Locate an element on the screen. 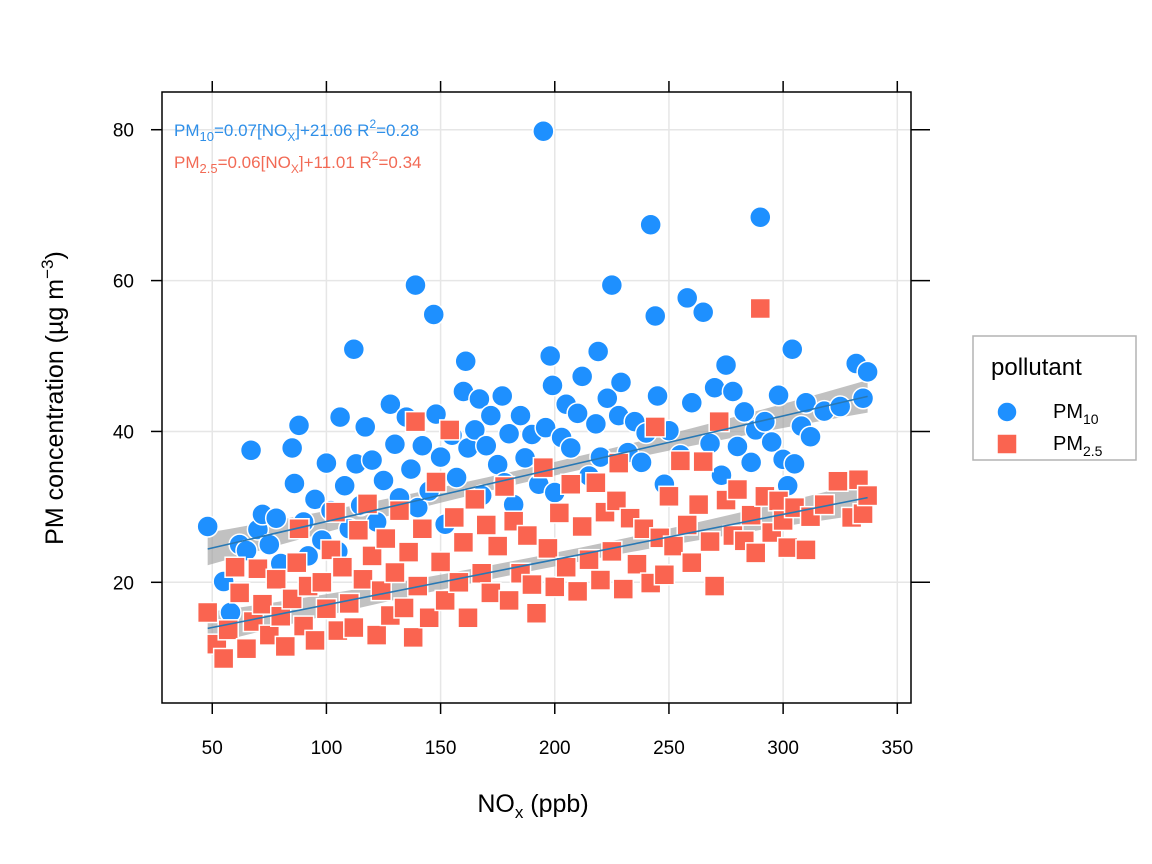  point-PM2.5-44 is located at coordinates (429, 618).